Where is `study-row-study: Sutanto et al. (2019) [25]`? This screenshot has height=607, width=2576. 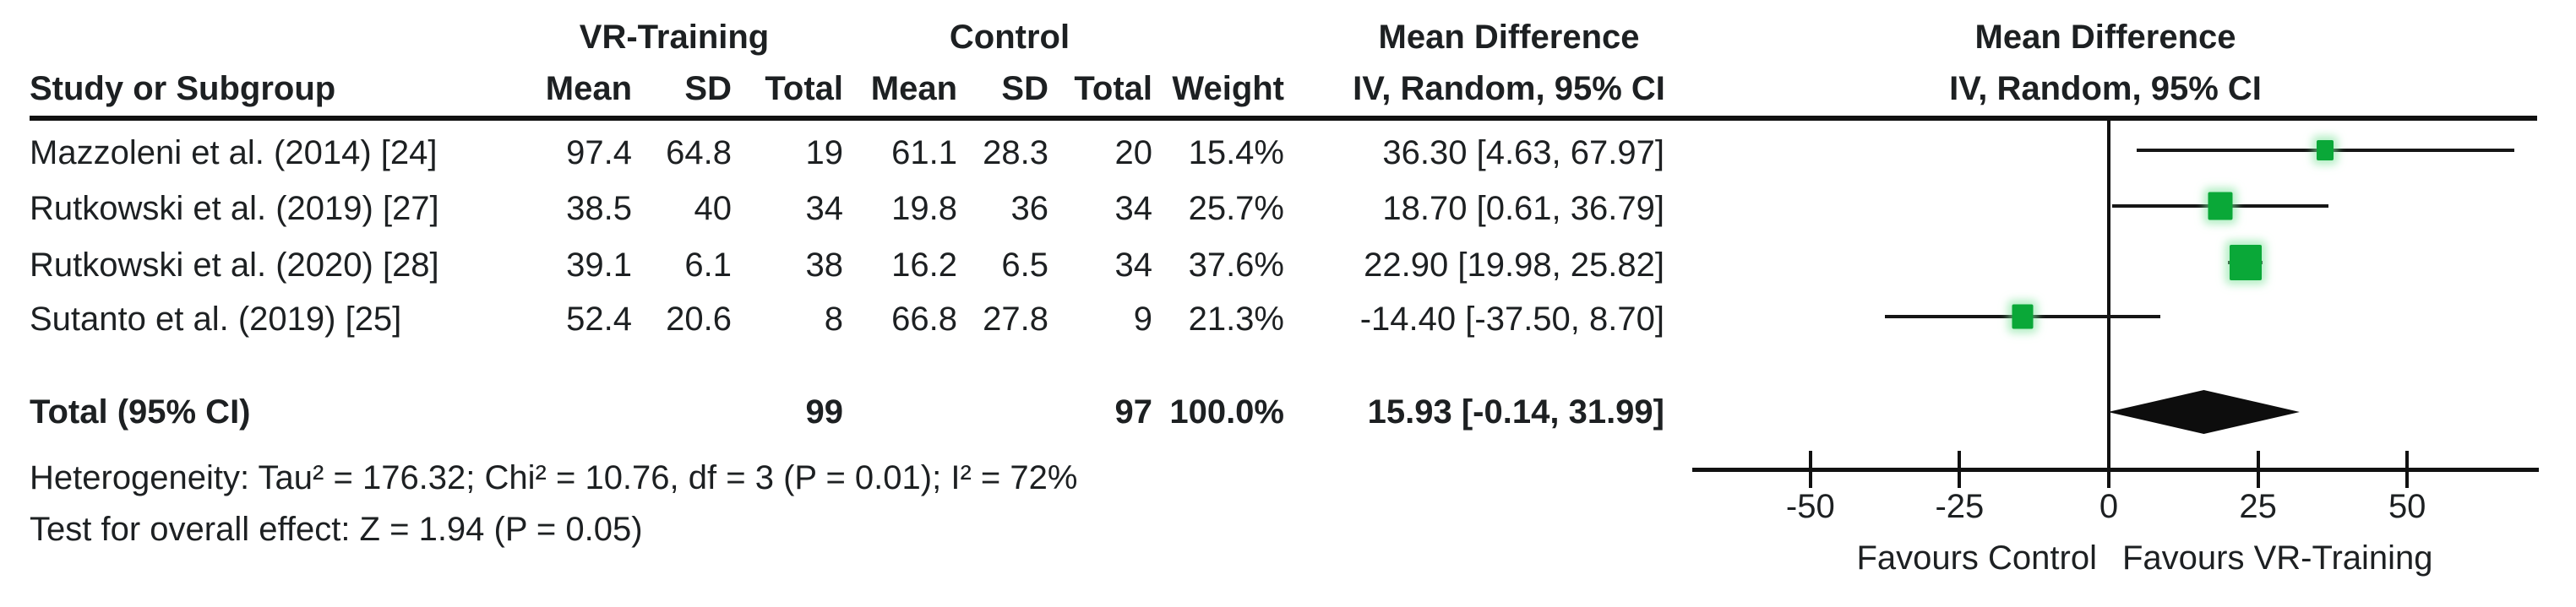
study-row-study: Sutanto et al. (2019) [25] is located at coordinates (216, 319).